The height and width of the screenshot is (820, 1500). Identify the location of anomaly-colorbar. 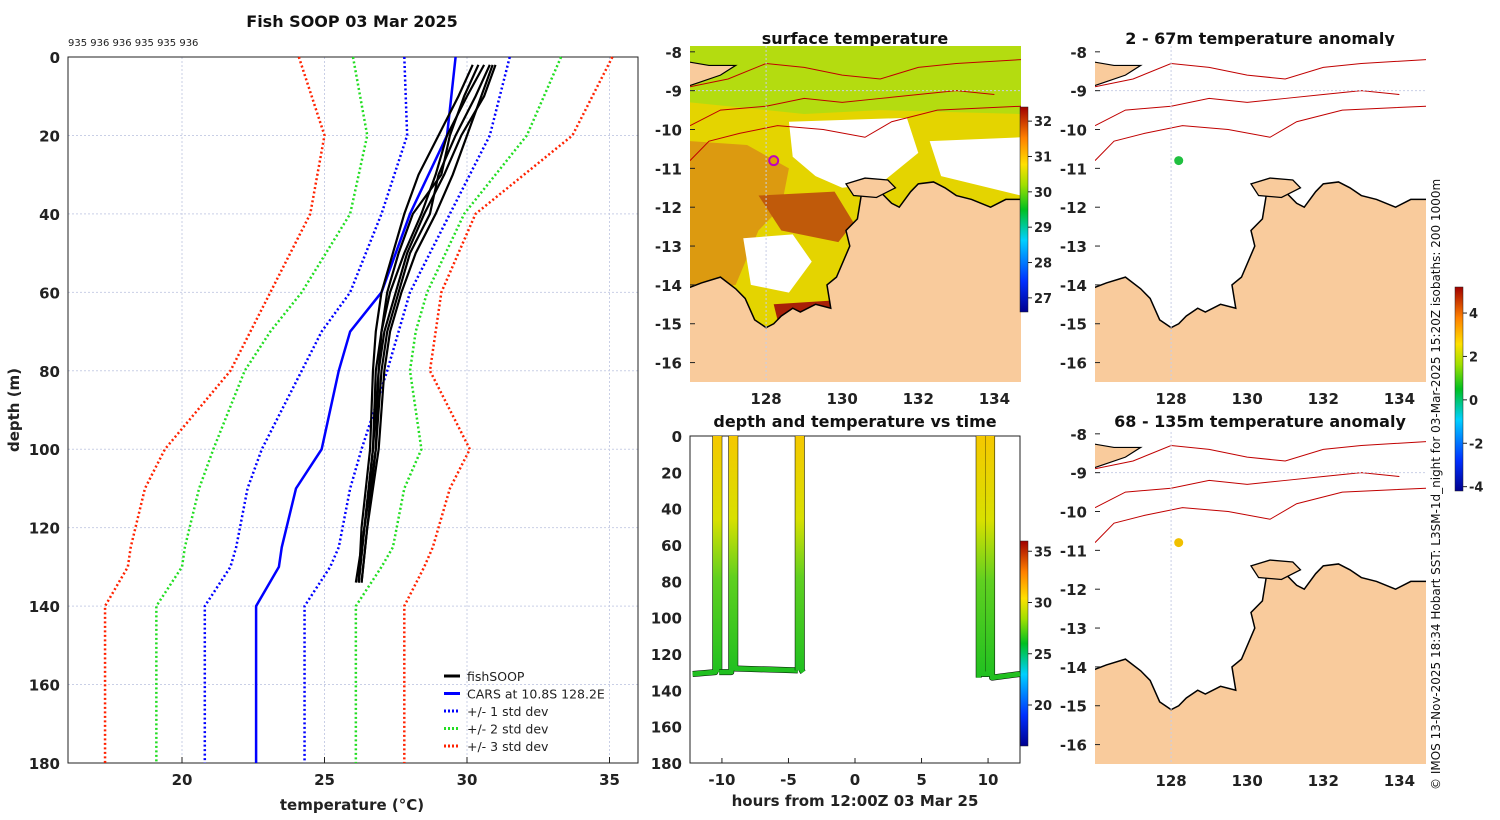
(1459, 389).